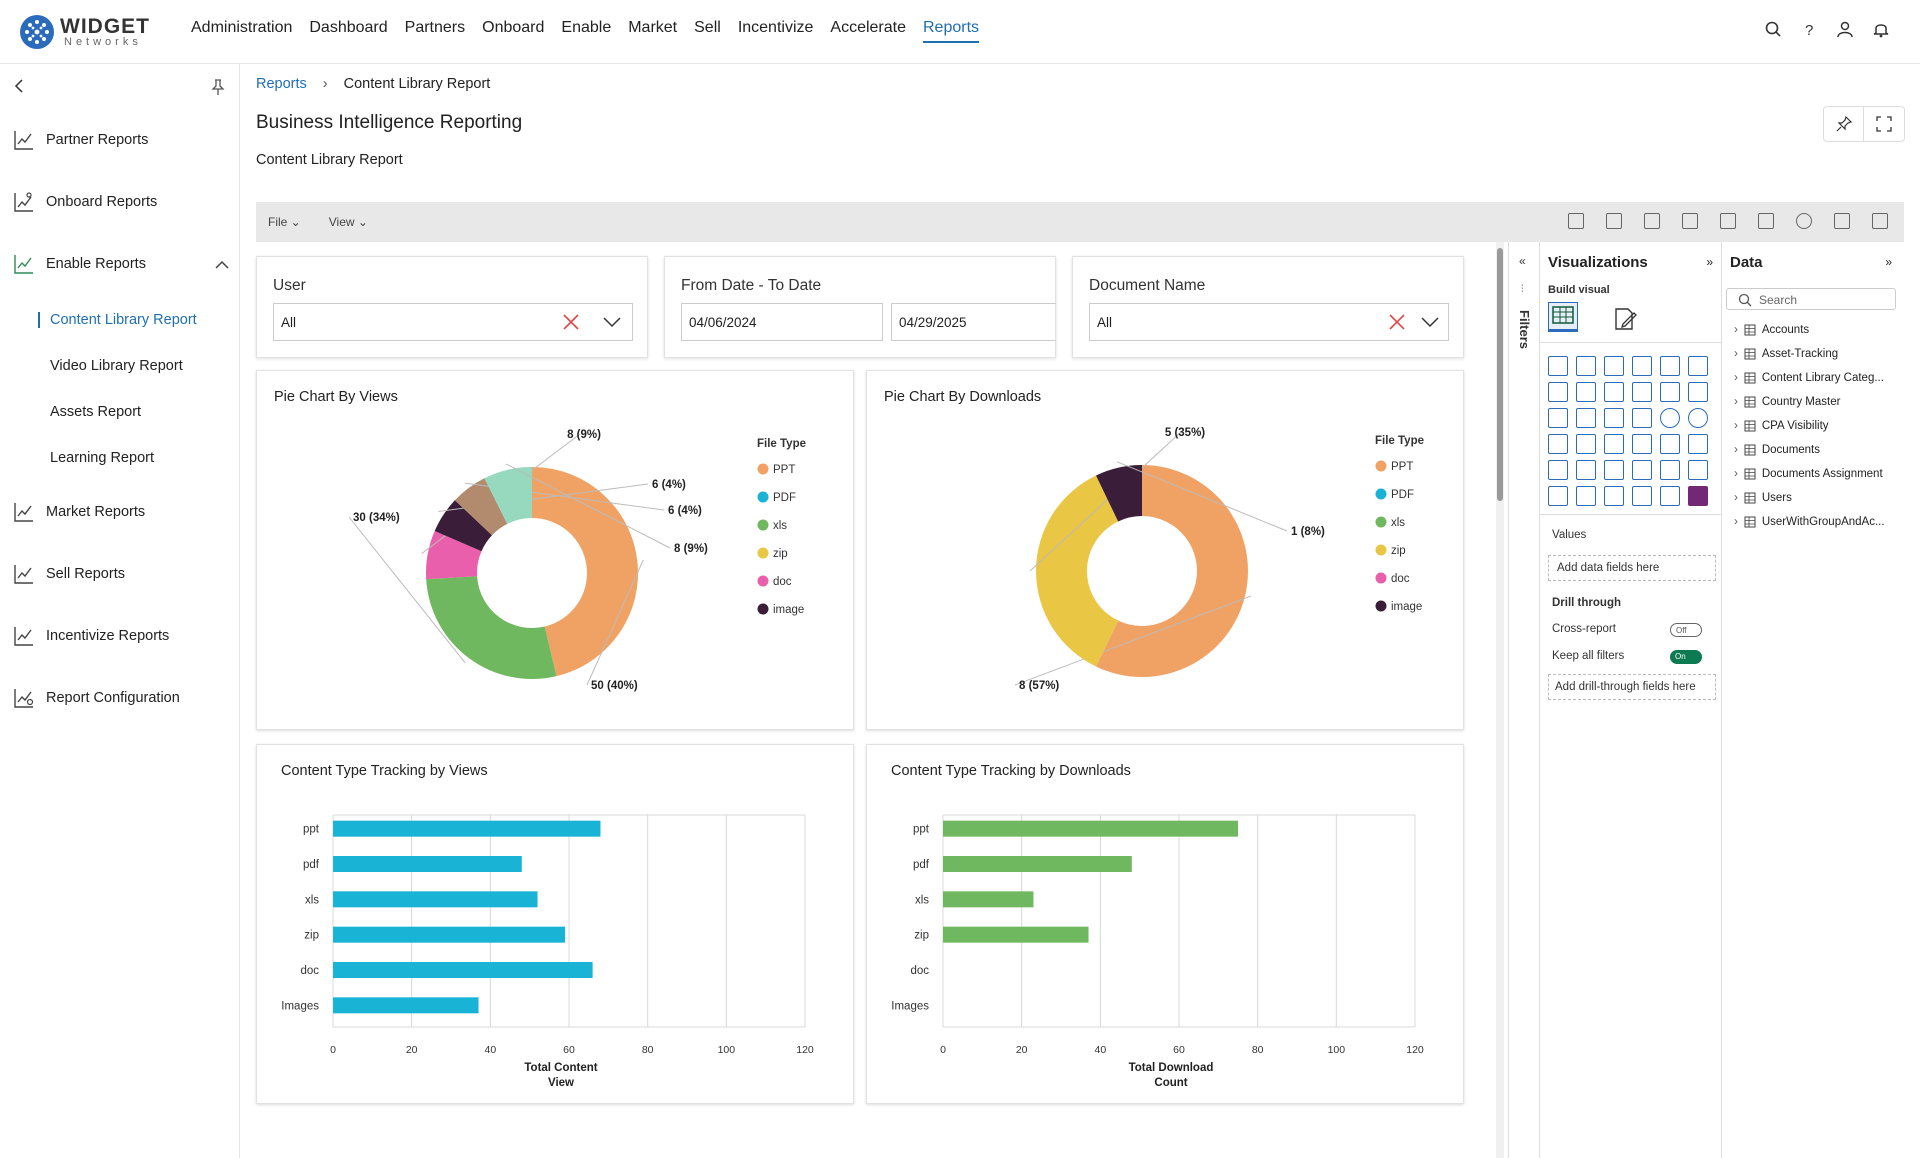 The height and width of the screenshot is (1158, 1920). Describe the element at coordinates (348, 27) in the screenshot. I see `nav-dashboard: Dashboard` at that location.